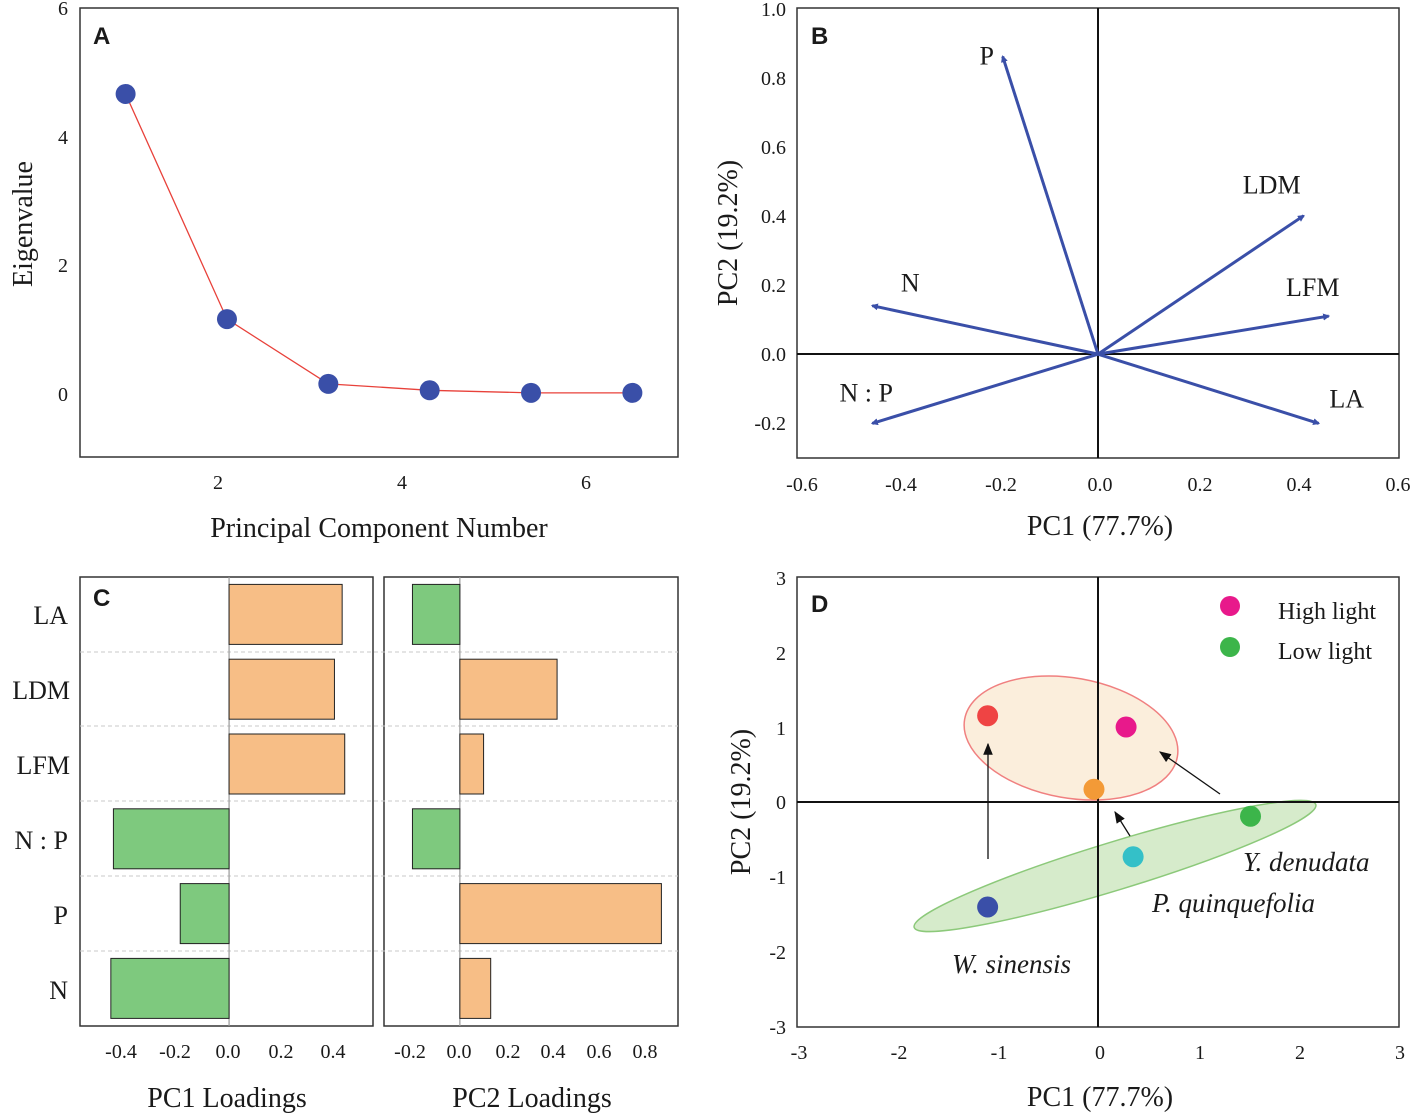  I want to click on vector-label: LFM, so click(1312, 287).